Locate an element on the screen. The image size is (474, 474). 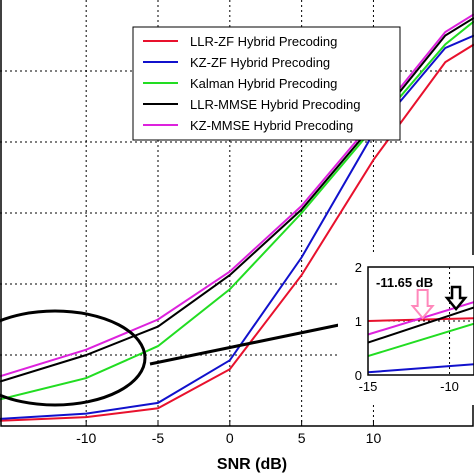
inset-annotation: -11.65 dB is located at coordinates (404, 282).